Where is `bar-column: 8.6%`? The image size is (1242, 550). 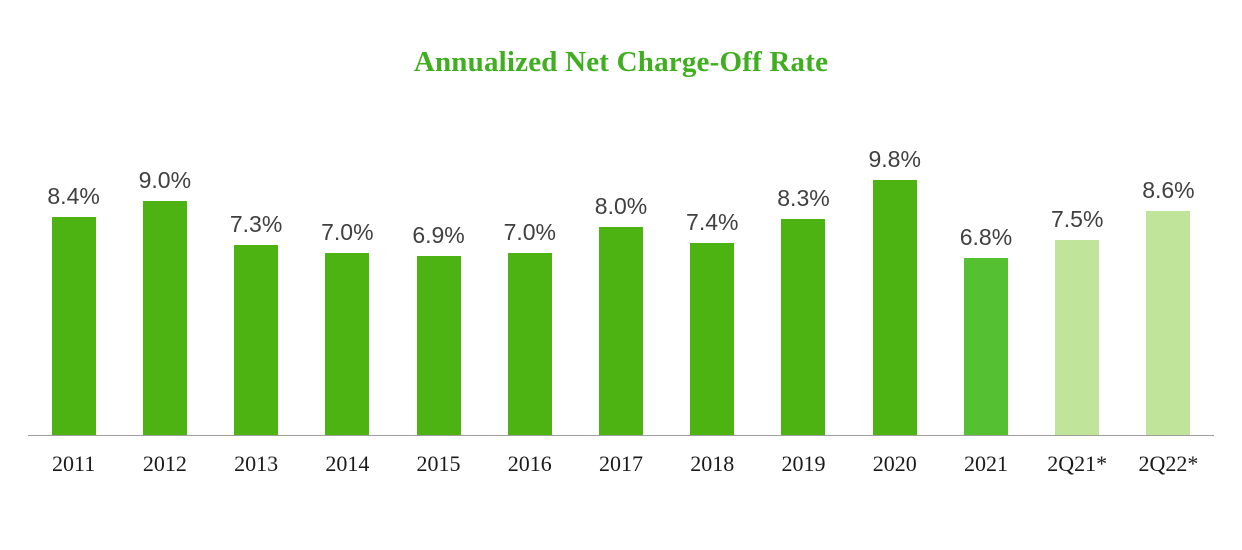 bar-column: 8.6% is located at coordinates (1168, 306).